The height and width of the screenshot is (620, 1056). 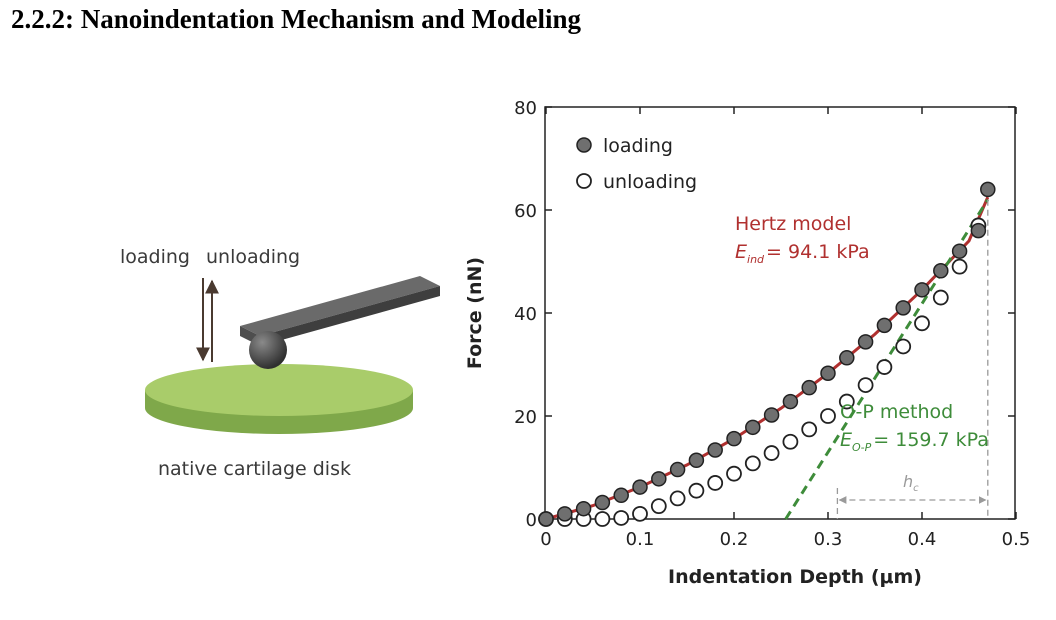 I want to click on x-tick-label: 0.3, so click(x=828, y=539).